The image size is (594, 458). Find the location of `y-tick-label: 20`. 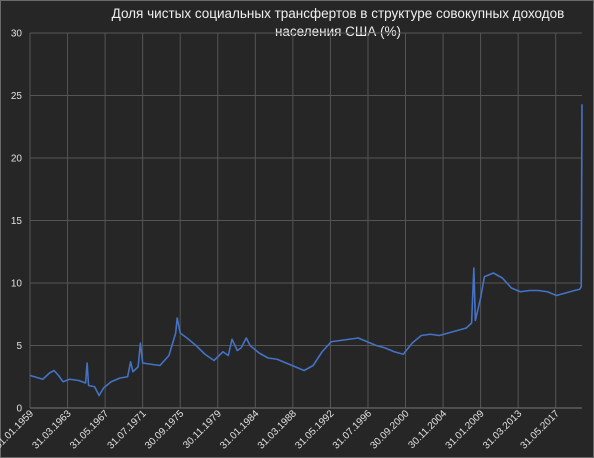

y-tick-label: 20 is located at coordinates (17, 159).